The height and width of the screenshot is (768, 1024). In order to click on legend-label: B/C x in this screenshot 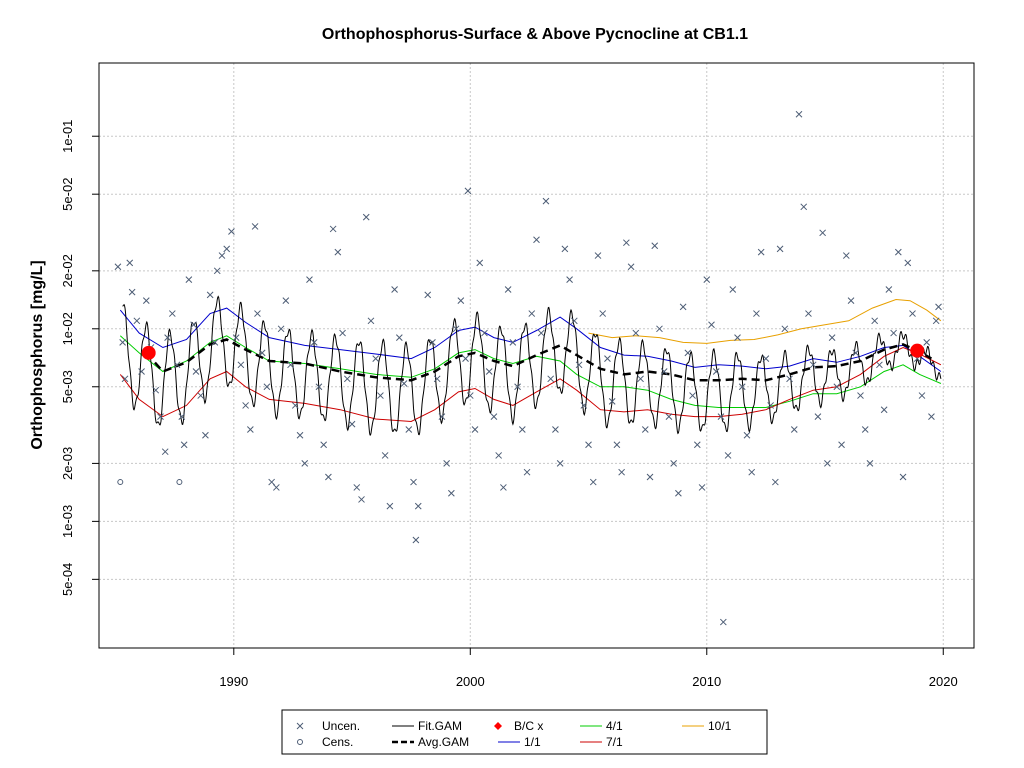, I will do `click(528, 726)`.